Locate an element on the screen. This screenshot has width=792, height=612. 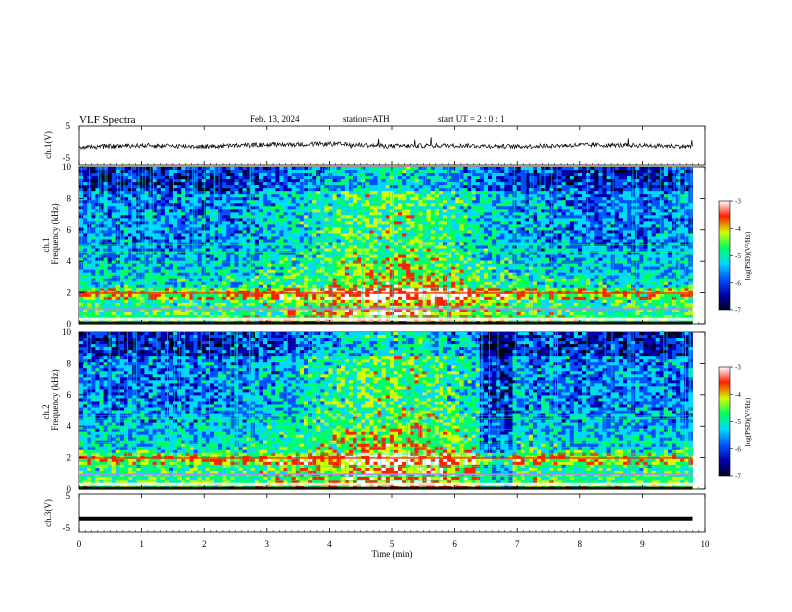
time-tick-label: 5 is located at coordinates (392, 544).